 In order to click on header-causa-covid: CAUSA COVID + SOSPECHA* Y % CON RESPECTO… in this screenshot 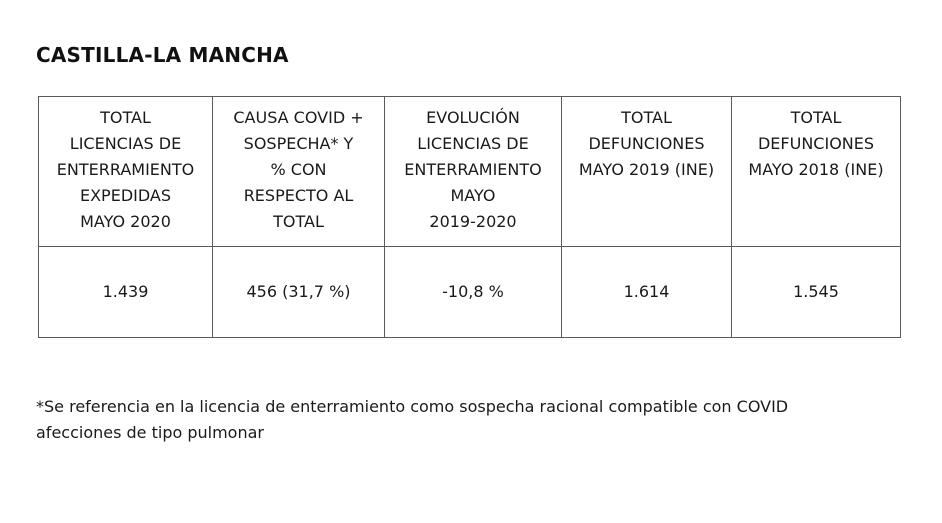, I will do `click(298, 171)`.